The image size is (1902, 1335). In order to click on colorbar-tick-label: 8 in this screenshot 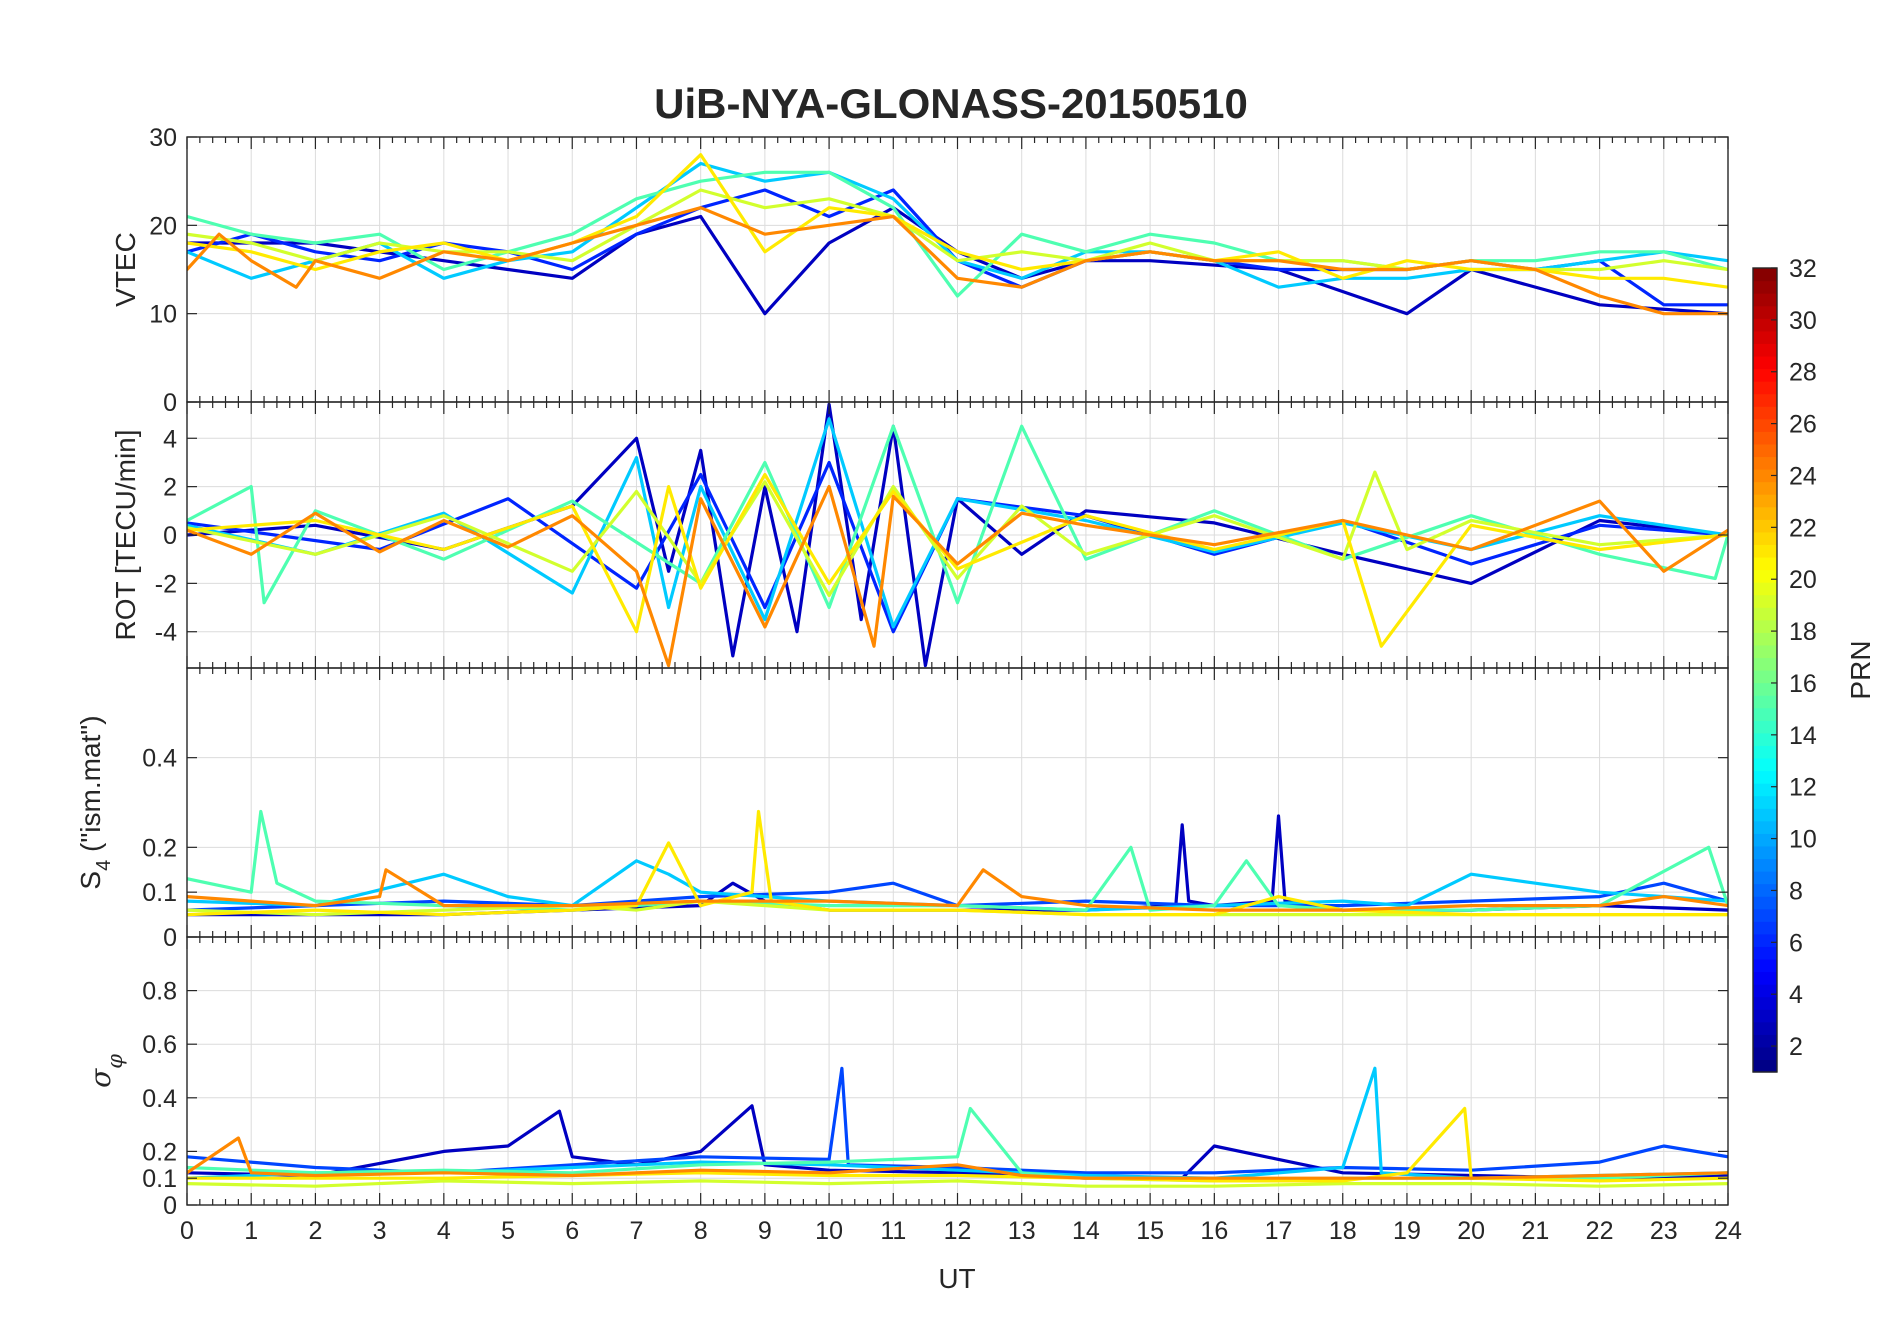, I will do `click(1796, 891)`.